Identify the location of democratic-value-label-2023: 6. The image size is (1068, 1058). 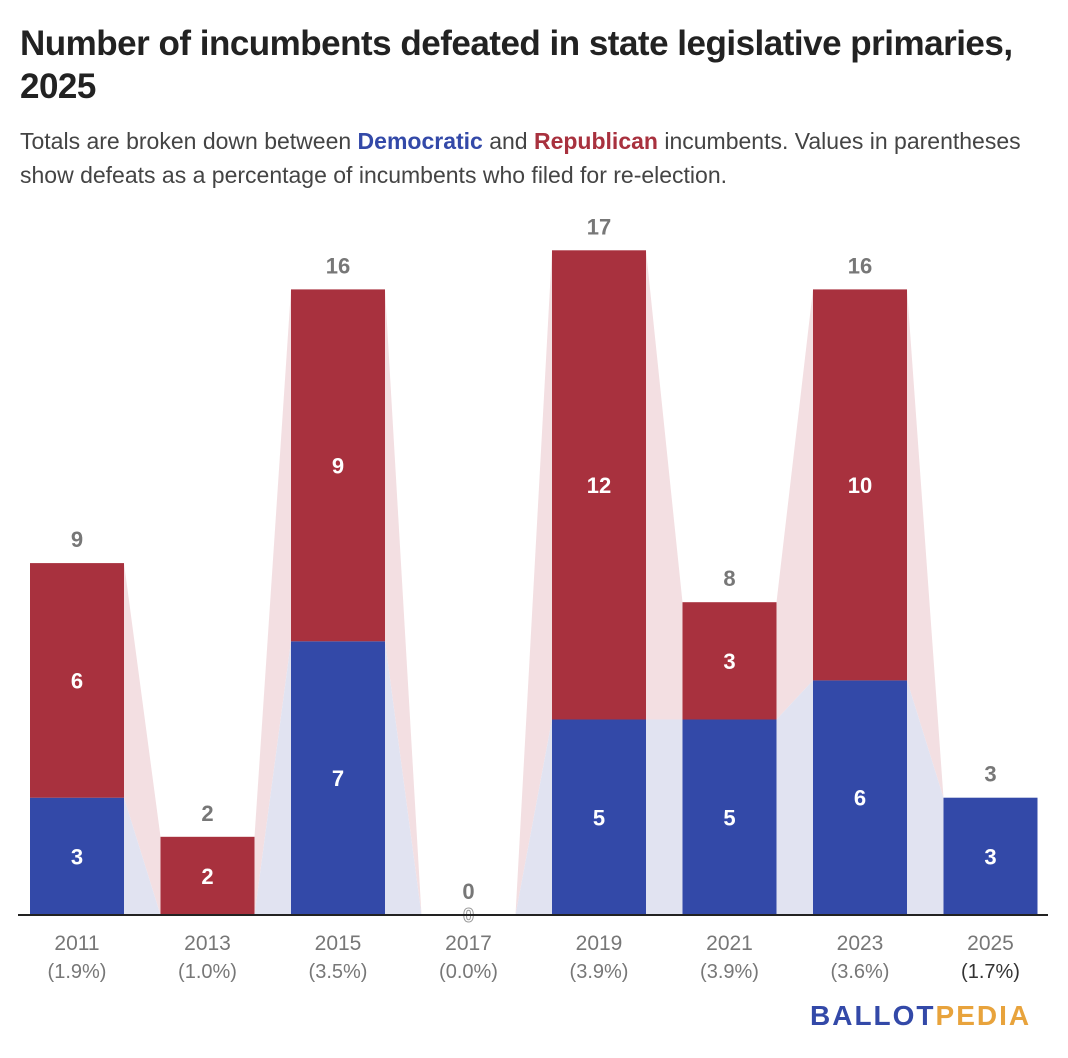
(860, 798).